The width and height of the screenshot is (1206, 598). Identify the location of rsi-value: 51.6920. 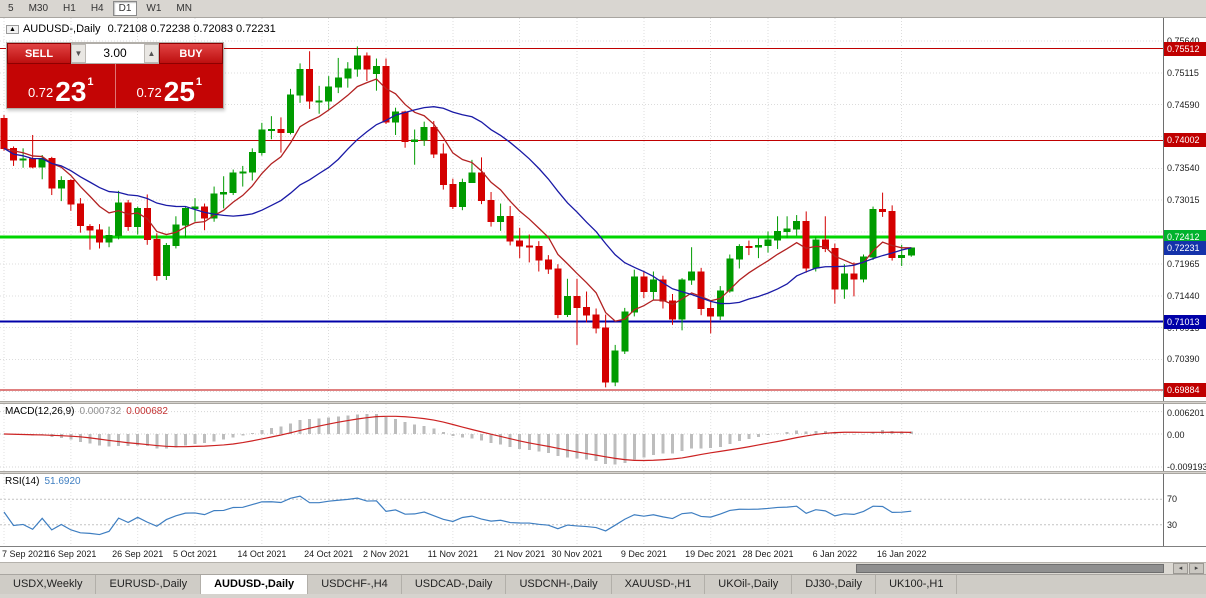
(62, 481).